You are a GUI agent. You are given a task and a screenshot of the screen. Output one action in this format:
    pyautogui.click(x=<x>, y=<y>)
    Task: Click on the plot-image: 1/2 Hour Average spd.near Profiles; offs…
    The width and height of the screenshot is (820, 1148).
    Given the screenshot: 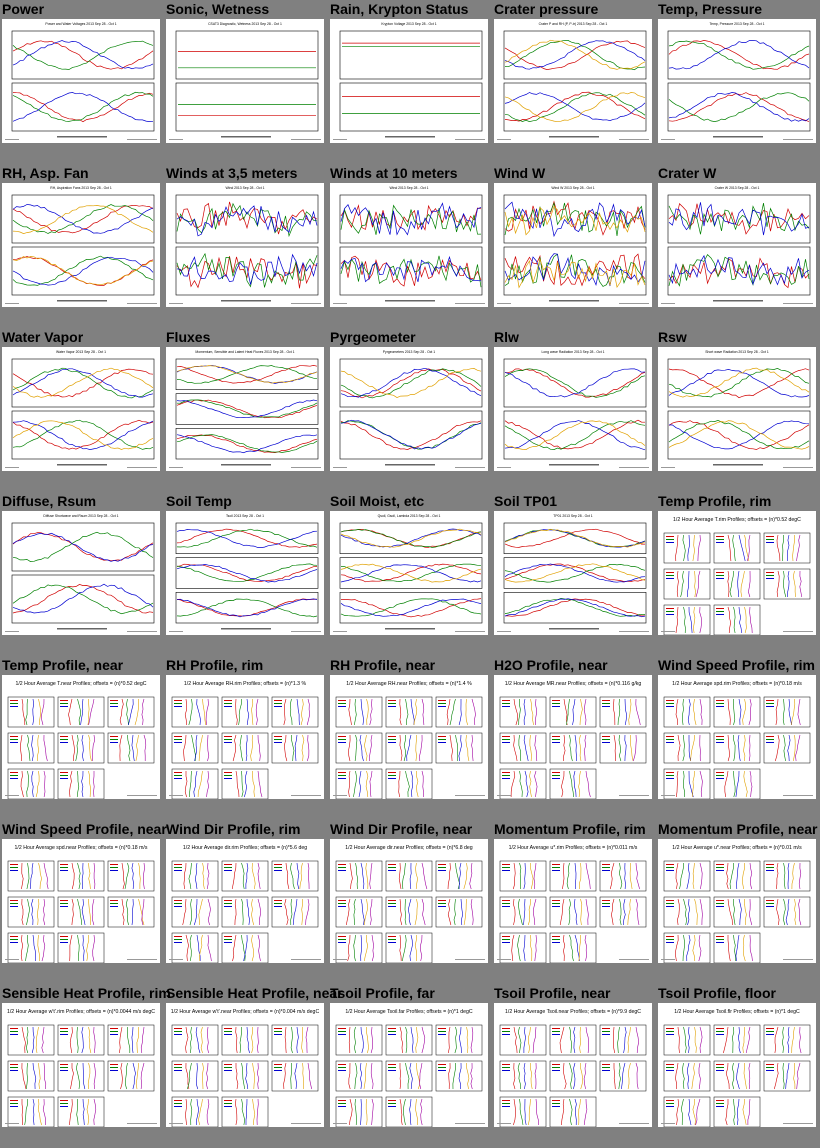 What is the action you would take?
    pyautogui.click(x=81, y=901)
    